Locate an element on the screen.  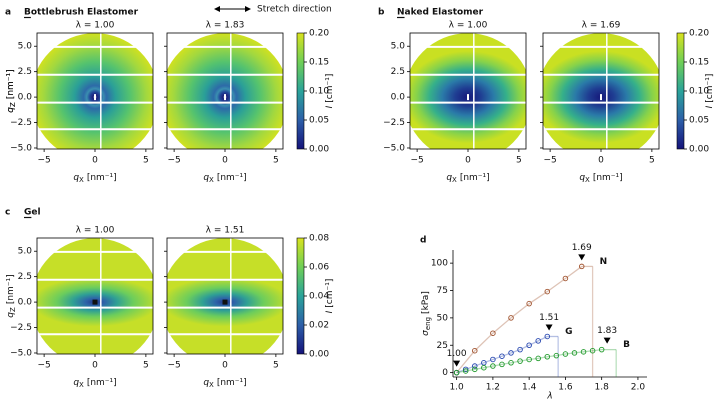
colorbar-tick-label: 0.15 is located at coordinates (699, 63).